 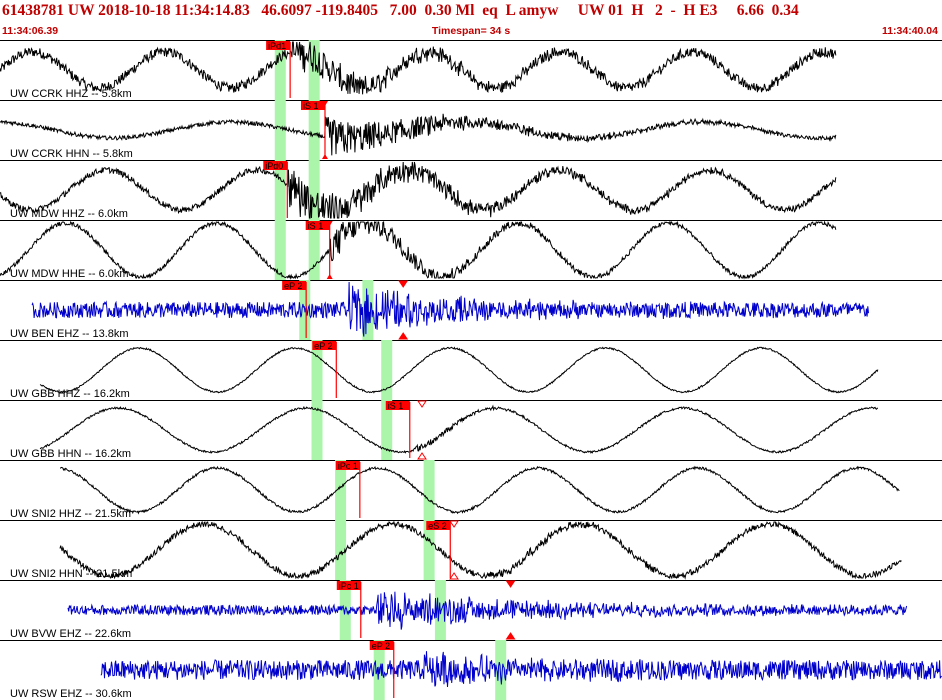 I want to click on trace-row-5: eP 2 UW GBB HHZ -- 16.2km, so click(x=471, y=370).